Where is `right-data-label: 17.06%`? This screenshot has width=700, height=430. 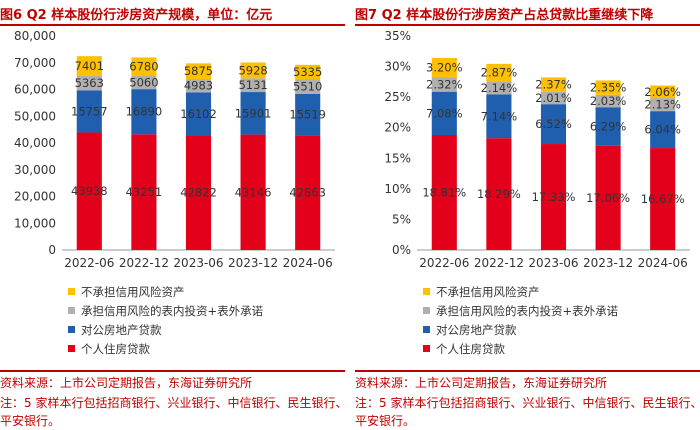 right-data-label: 17.06% is located at coordinates (608, 198).